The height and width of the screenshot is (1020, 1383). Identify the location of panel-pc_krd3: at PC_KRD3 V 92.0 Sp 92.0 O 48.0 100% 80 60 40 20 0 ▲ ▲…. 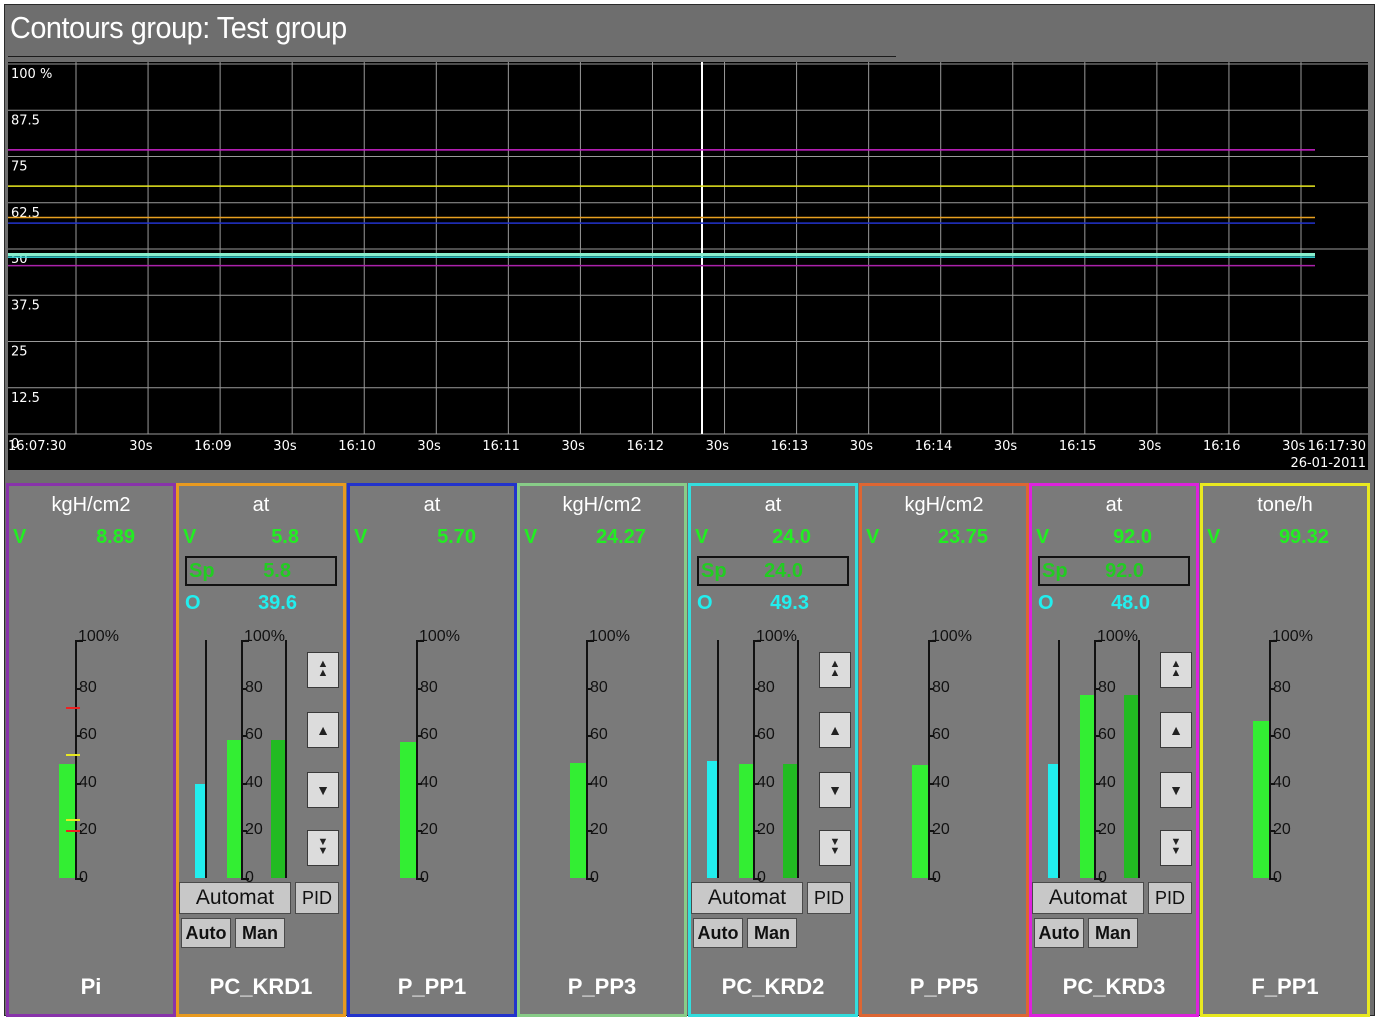
(1114, 750).